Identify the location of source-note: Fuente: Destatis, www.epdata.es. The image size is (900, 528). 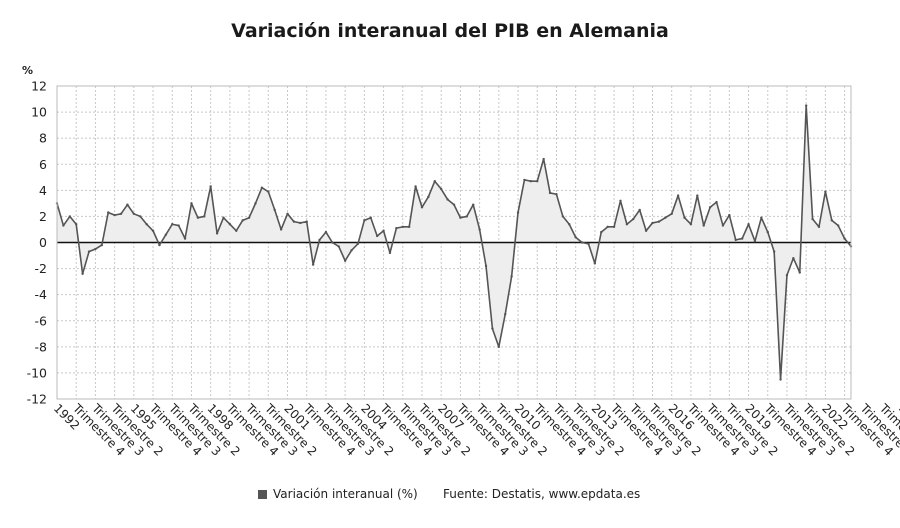
(542, 494).